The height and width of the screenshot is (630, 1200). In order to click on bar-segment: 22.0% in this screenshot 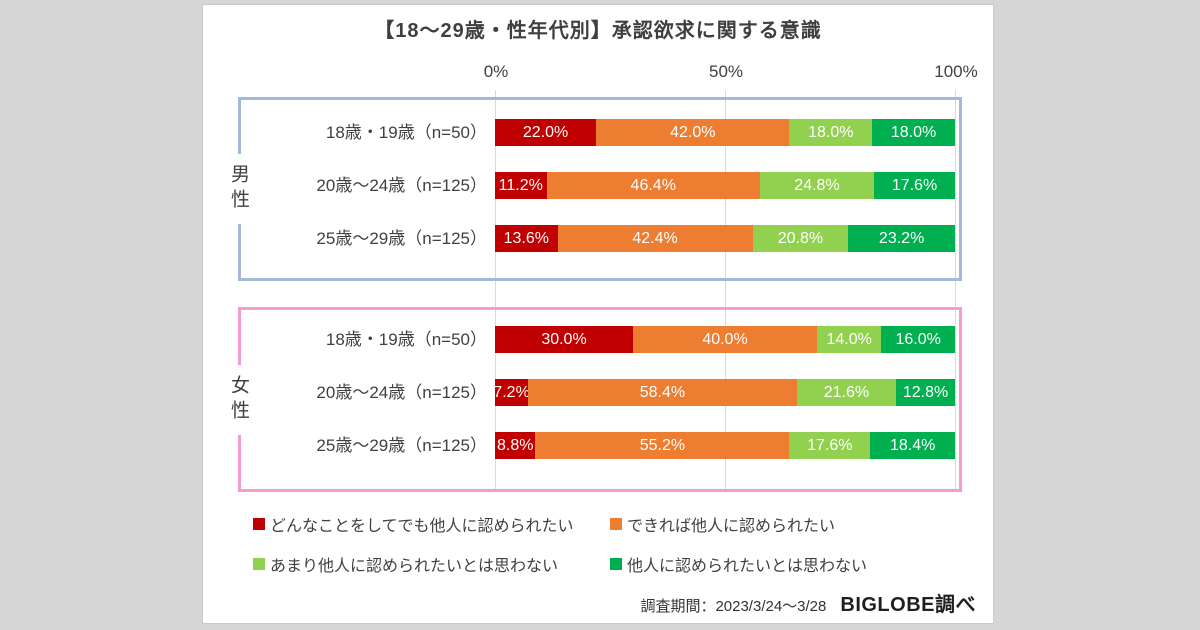, I will do `click(546, 132)`.